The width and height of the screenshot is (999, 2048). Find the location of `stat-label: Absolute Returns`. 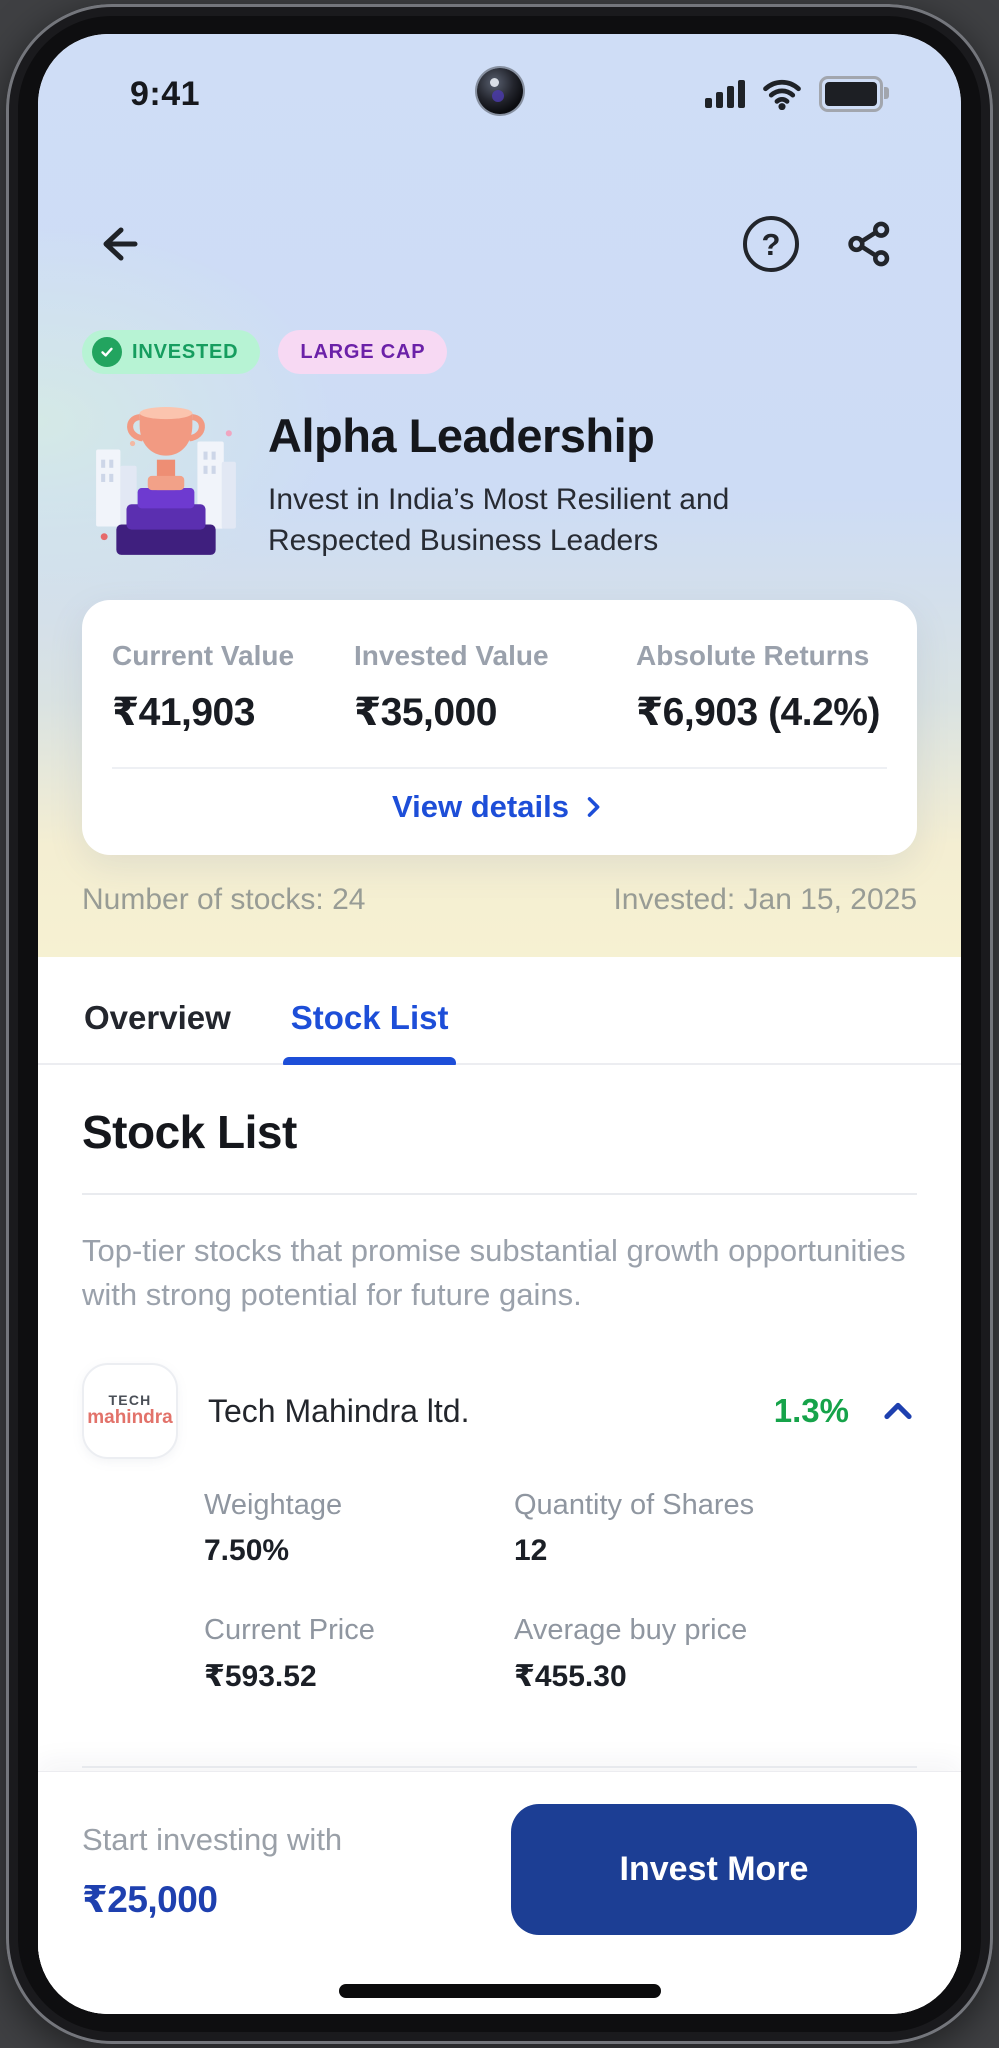

stat-label: Absolute Returns is located at coordinates (753, 655).